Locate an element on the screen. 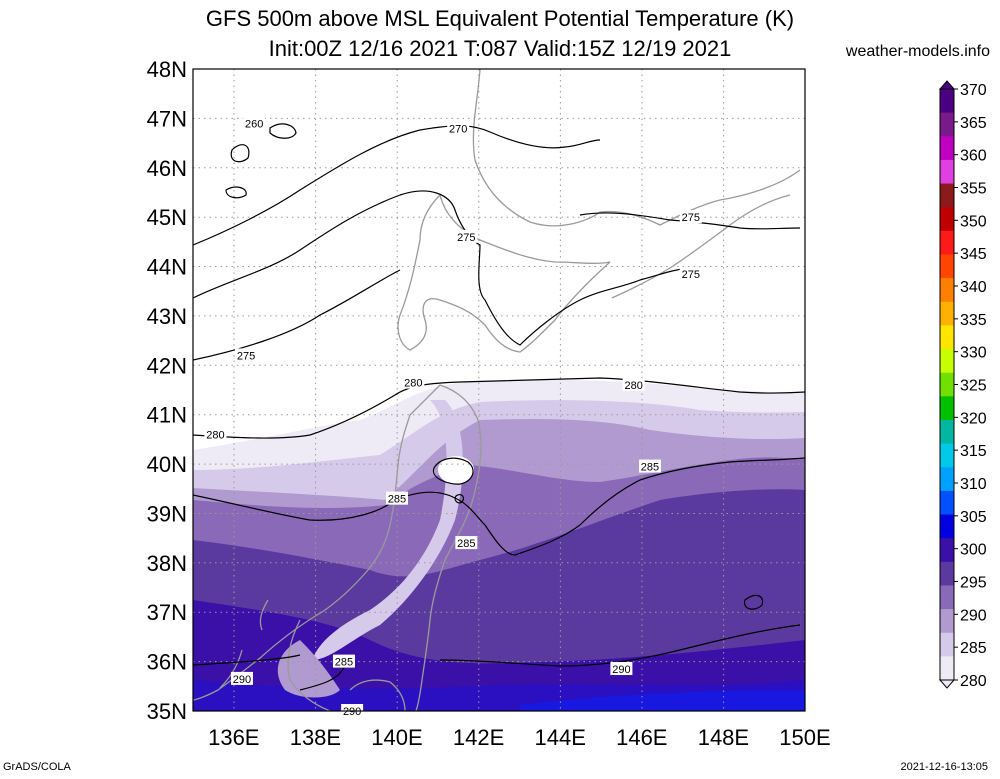 The width and height of the screenshot is (1000, 779). colorbar-label: 355 is located at coordinates (973, 189).